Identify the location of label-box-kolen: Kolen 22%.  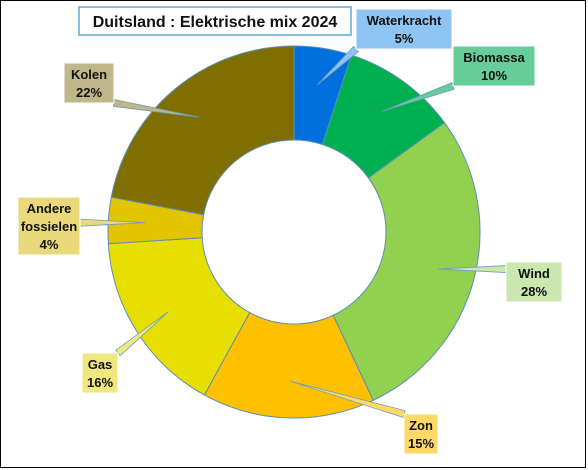
(89, 83).